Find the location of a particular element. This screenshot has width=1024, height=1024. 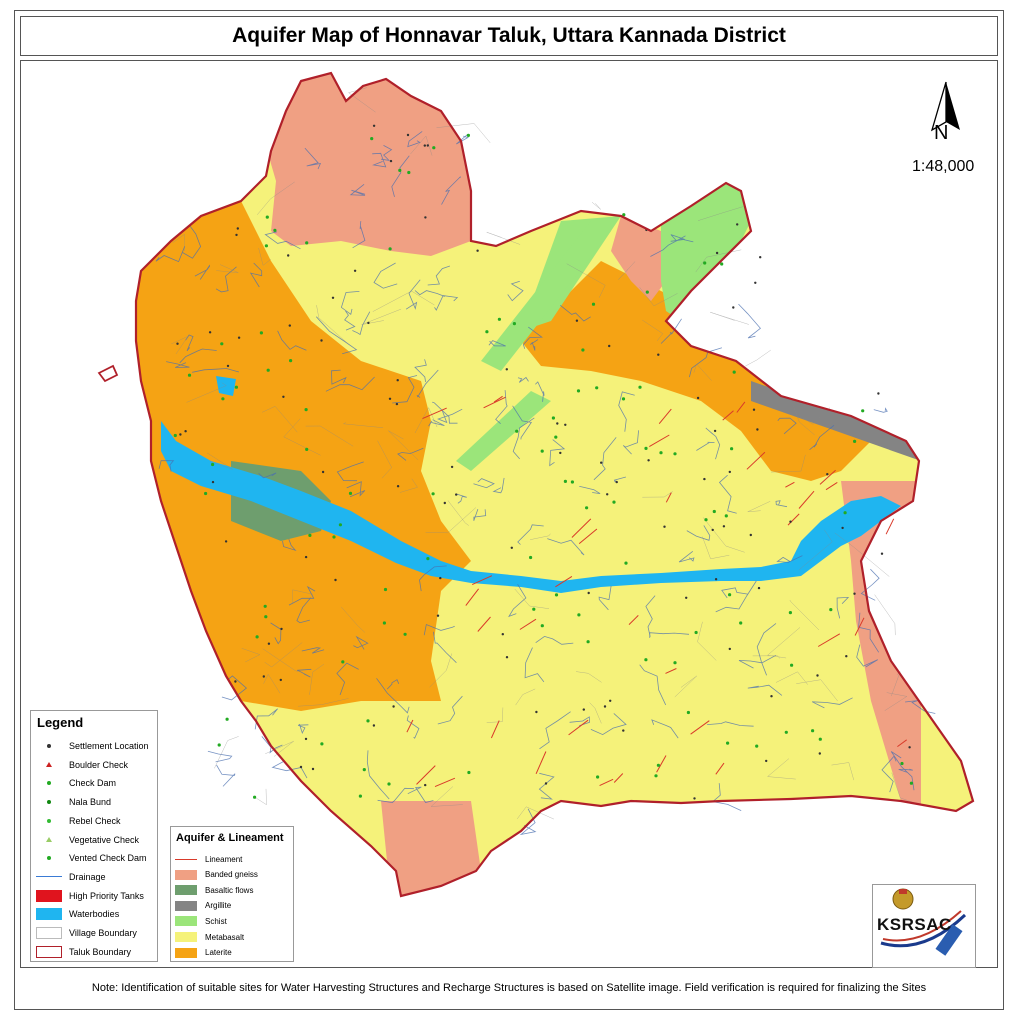

aquifer-legend-label: Lineament is located at coordinates (224, 859).